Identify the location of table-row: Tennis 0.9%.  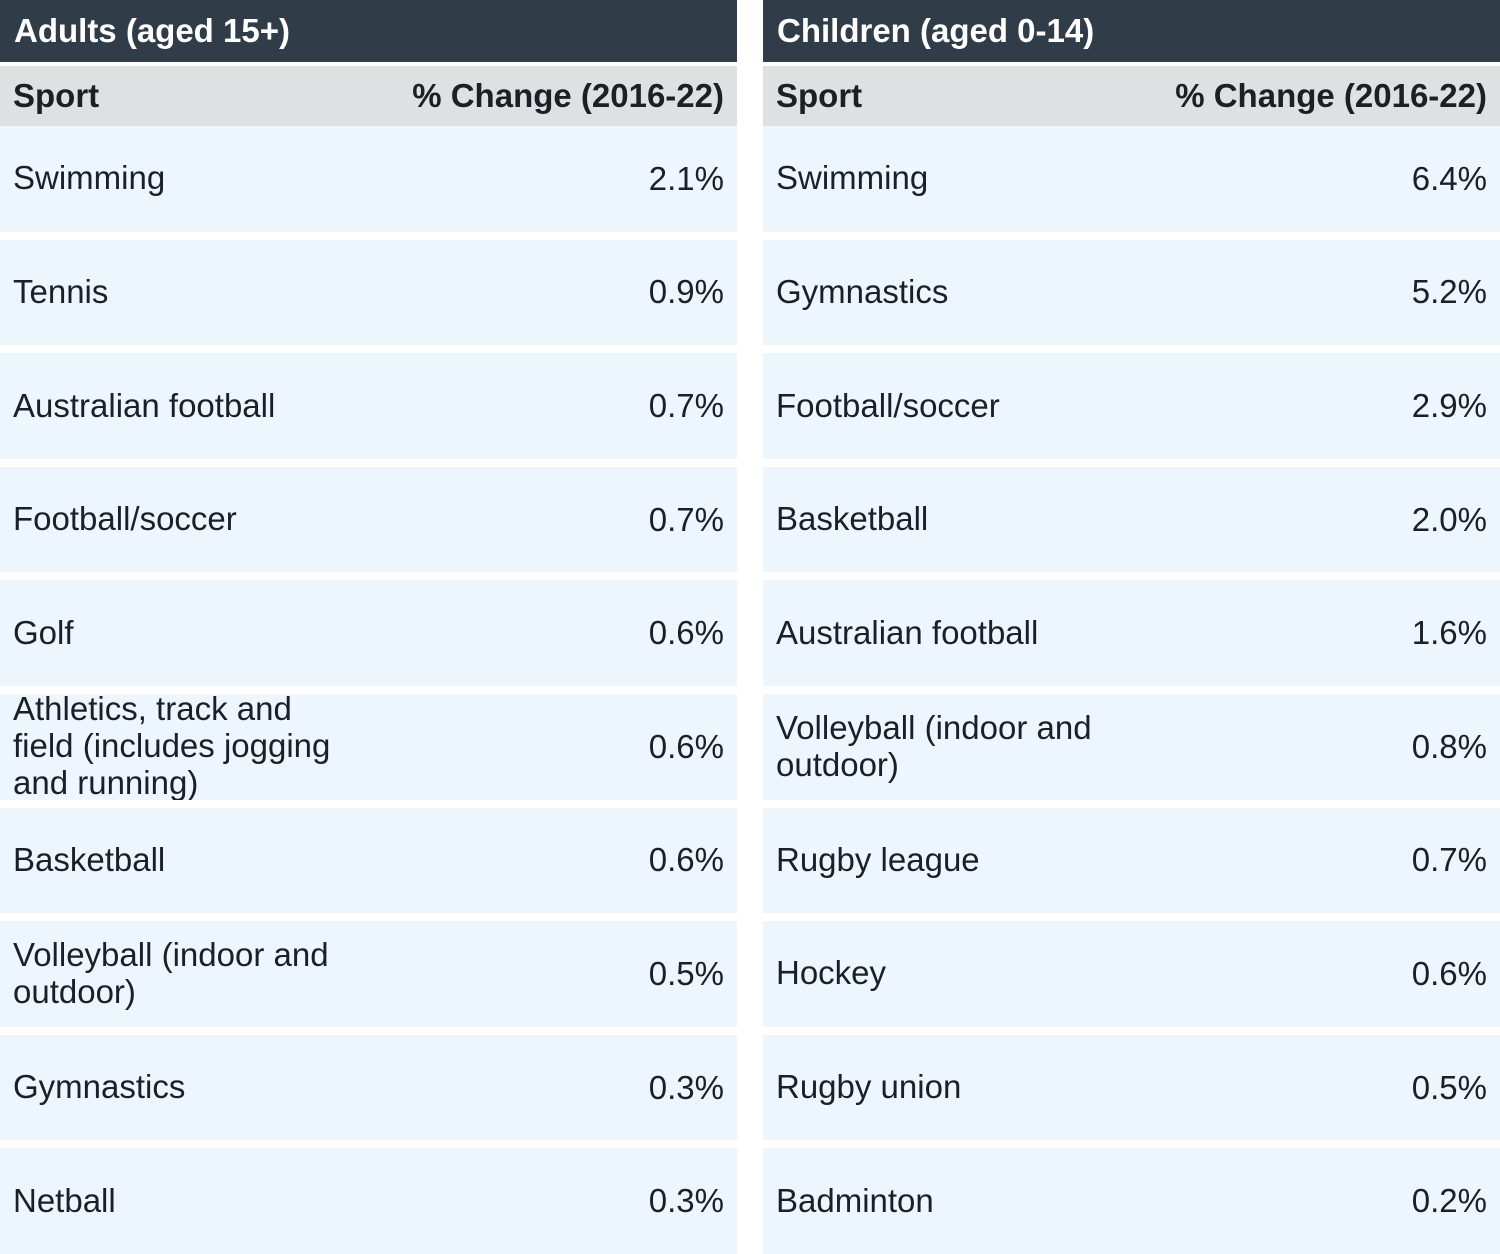
(368, 292).